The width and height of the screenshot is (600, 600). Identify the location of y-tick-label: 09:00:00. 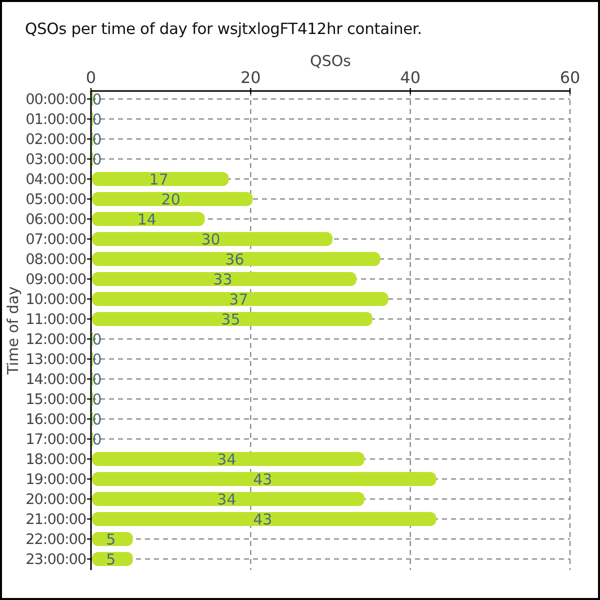
(56, 280).